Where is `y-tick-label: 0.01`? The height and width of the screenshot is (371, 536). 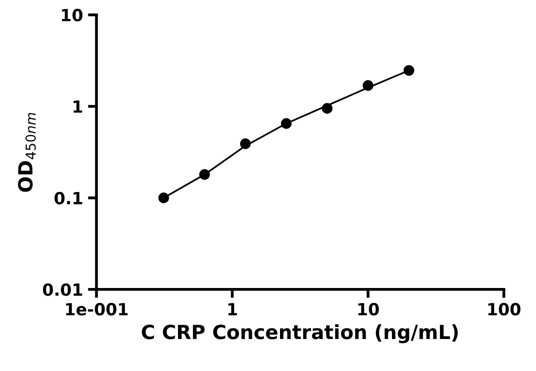 y-tick-label: 0.01 is located at coordinates (62, 289).